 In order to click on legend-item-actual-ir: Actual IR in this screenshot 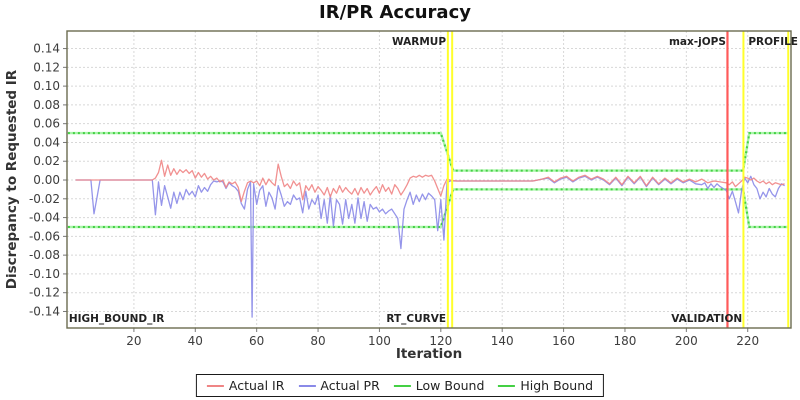, I will do `click(245, 385)`.